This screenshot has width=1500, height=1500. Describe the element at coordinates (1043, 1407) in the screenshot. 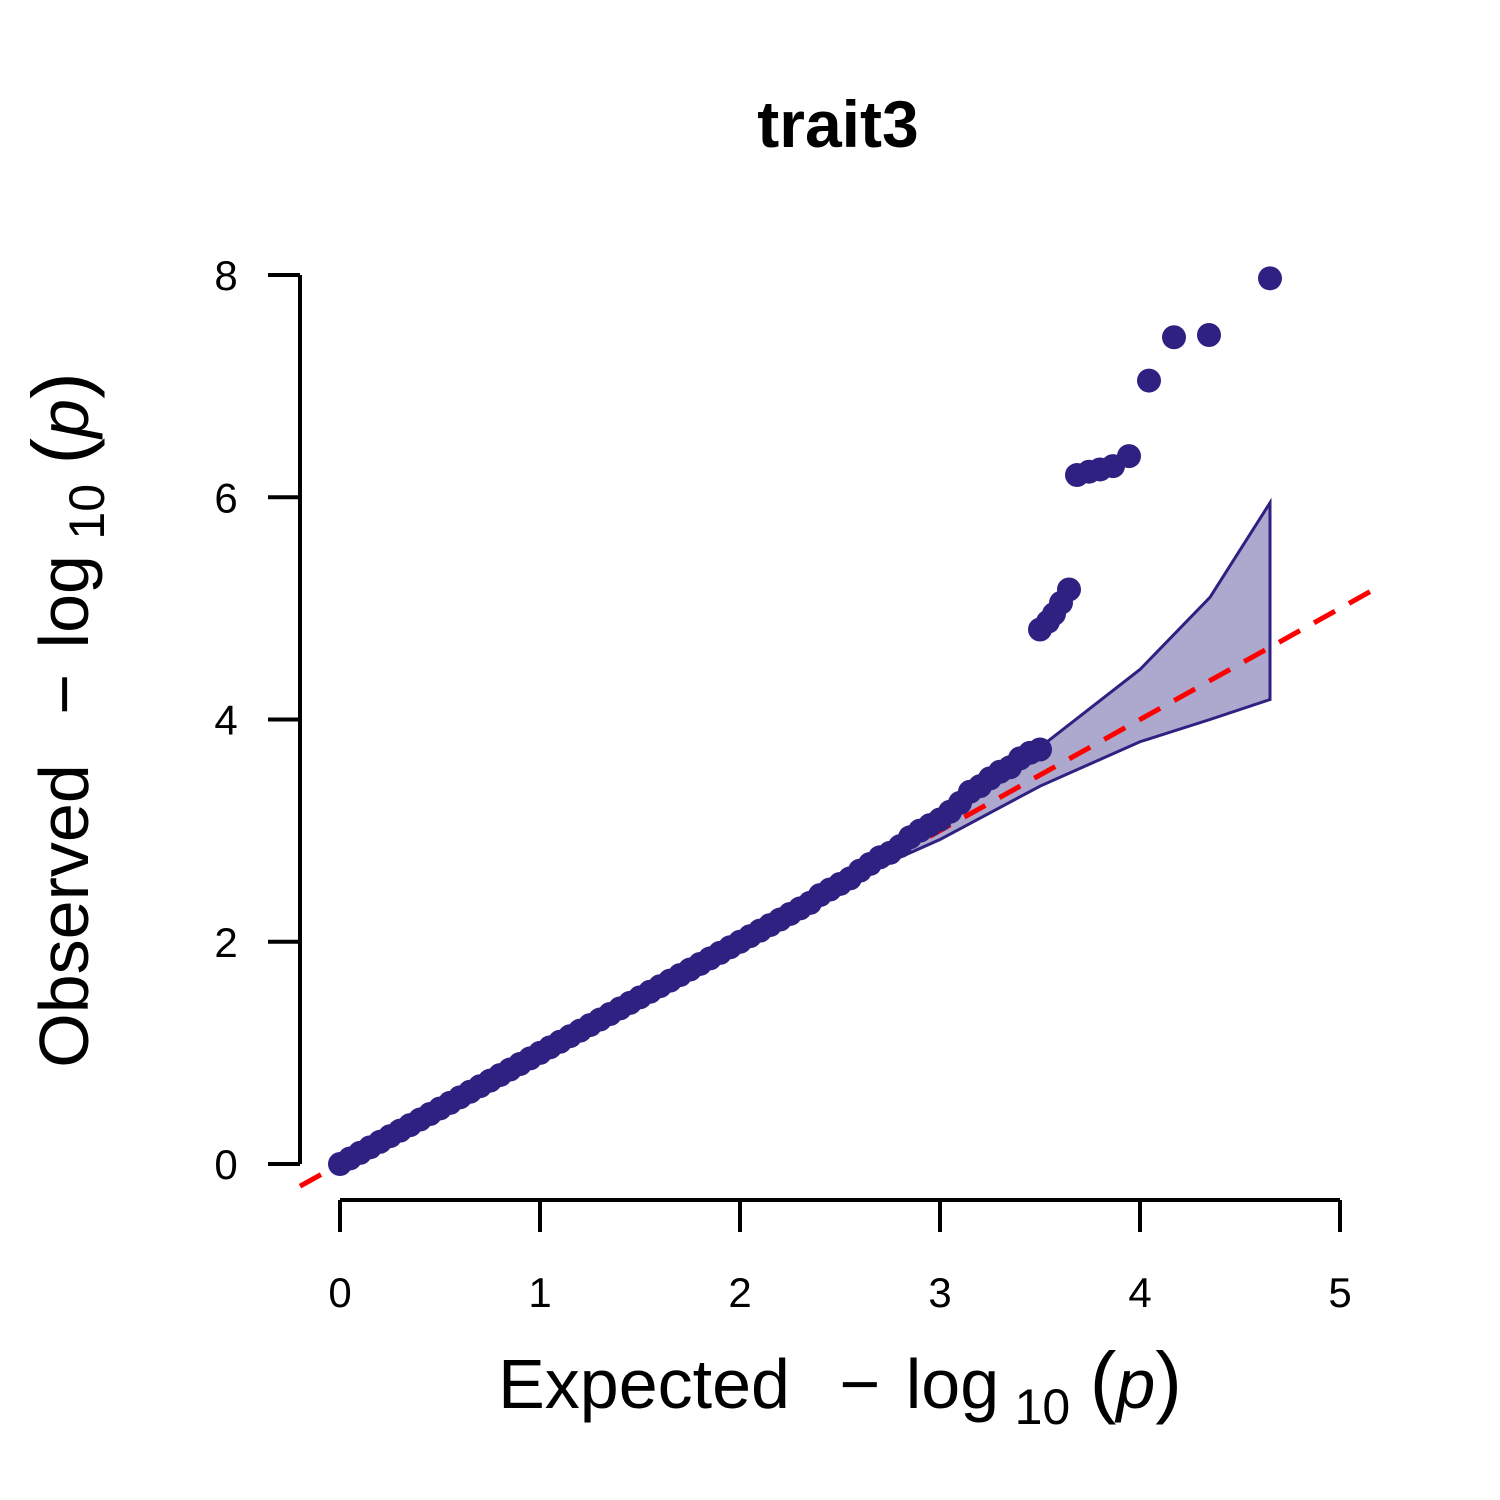

I see `x-label-sub: 10` at that location.